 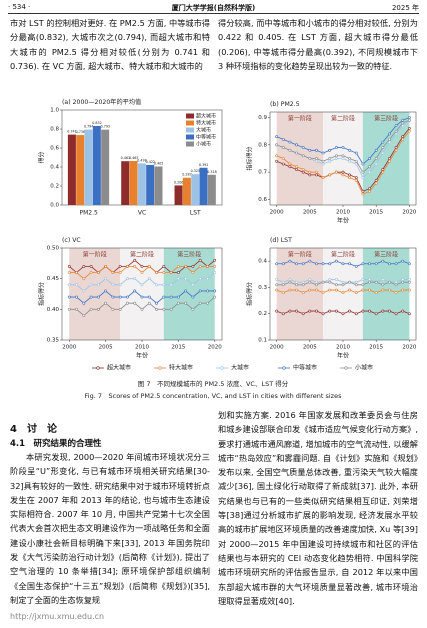 I want to click on y-tick-label: 0.7, so click(x=262, y=173).